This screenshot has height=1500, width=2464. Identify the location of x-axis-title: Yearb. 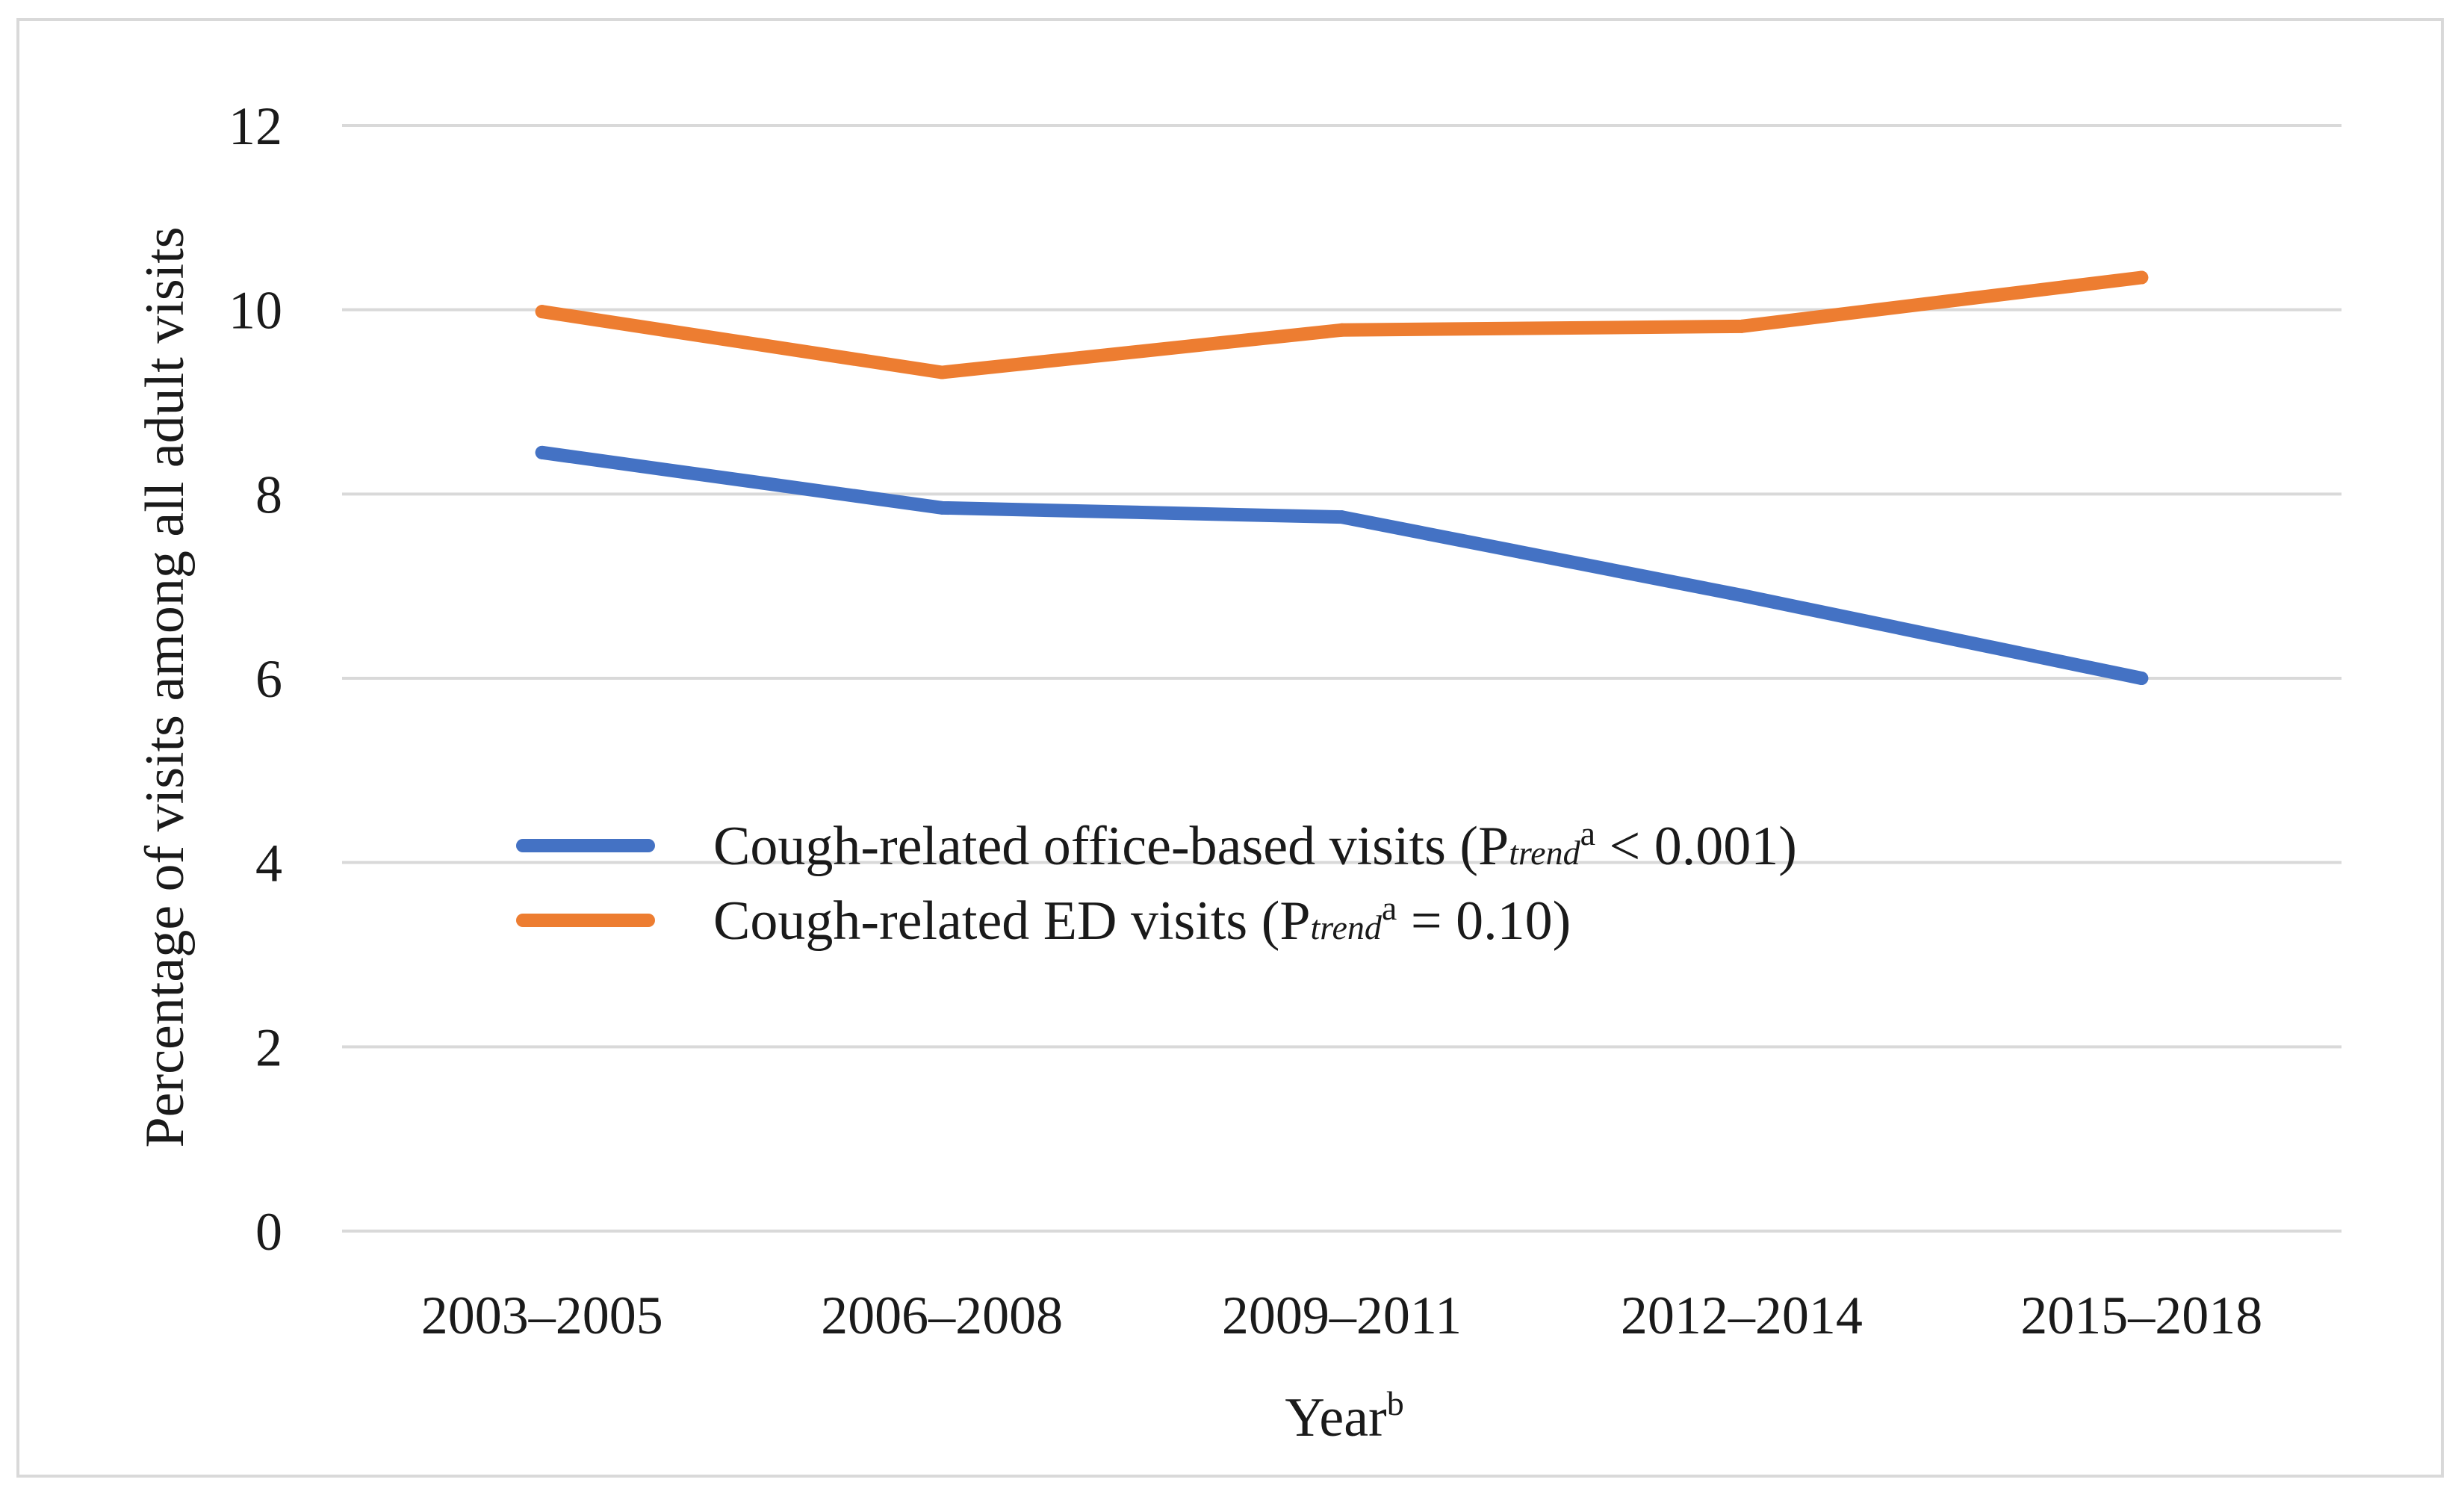
(1344, 1416).